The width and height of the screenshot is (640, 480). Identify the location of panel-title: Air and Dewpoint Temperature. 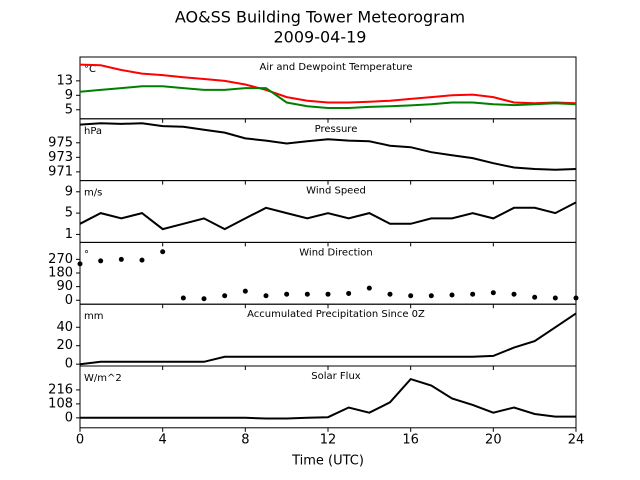
(336, 67).